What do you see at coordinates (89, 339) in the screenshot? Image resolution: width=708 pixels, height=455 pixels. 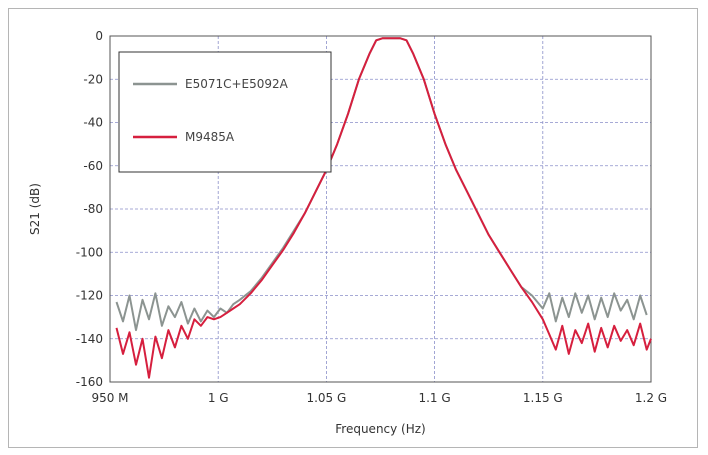 I see `y-tick-label-7: -140` at bounding box center [89, 339].